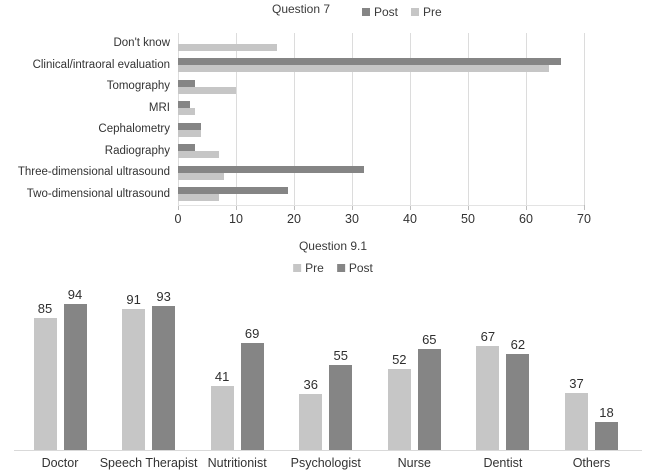 The height and width of the screenshot is (471, 648). What do you see at coordinates (310, 385) in the screenshot?
I see `value-label: 36` at bounding box center [310, 385].